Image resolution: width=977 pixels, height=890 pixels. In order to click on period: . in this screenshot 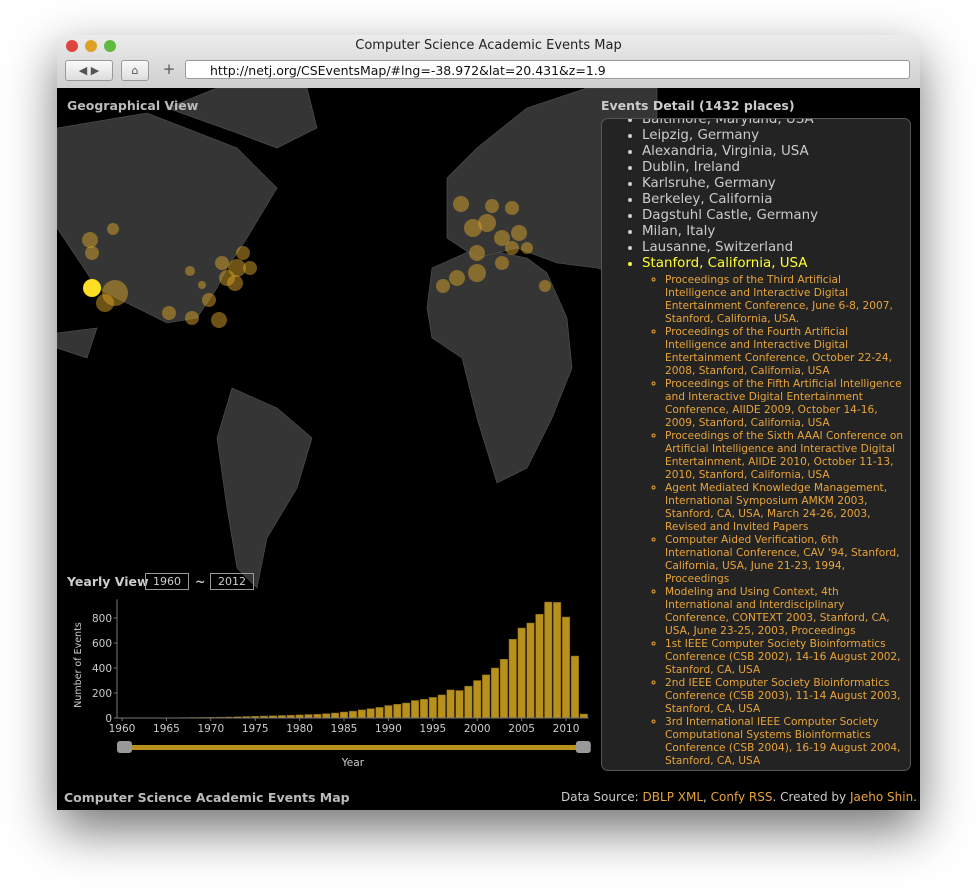, I will do `click(915, 797)`.